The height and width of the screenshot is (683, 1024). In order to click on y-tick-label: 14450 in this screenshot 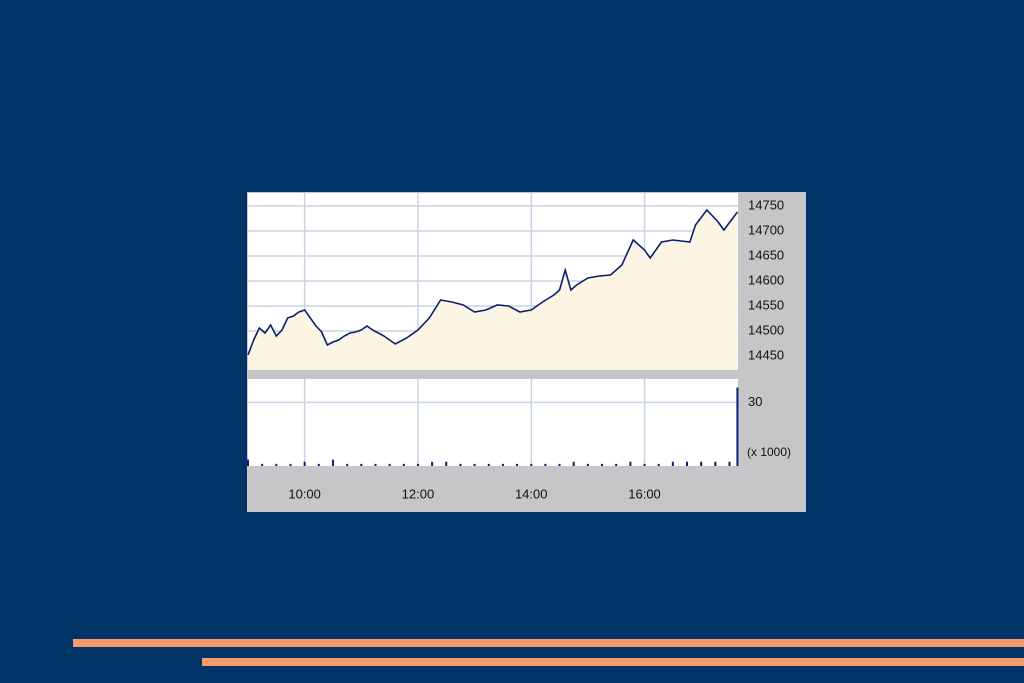, I will do `click(766, 354)`.